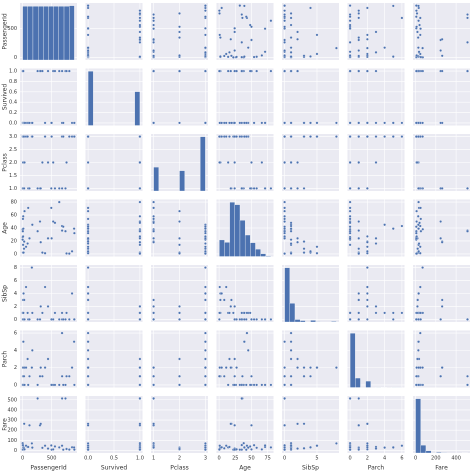  Describe the element at coordinates (15, 351) in the screenshot. I see `y-tick-label: 4` at that location.